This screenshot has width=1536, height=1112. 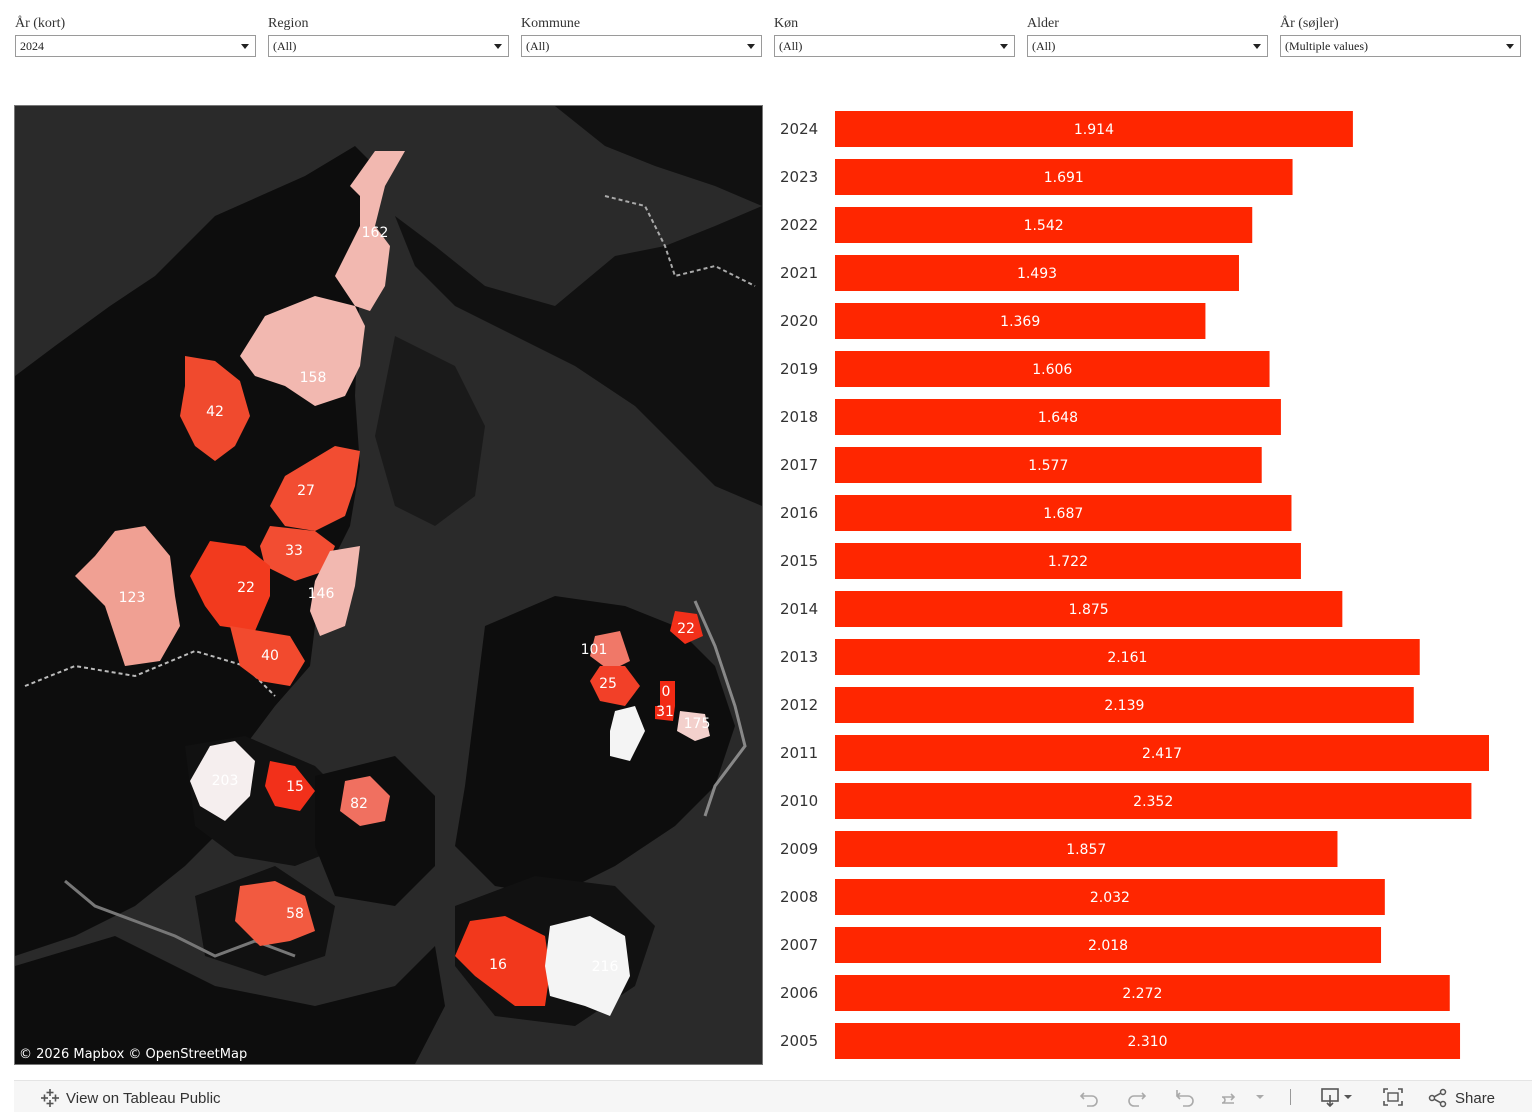 I want to click on bar-2022, so click(x=1044, y=225).